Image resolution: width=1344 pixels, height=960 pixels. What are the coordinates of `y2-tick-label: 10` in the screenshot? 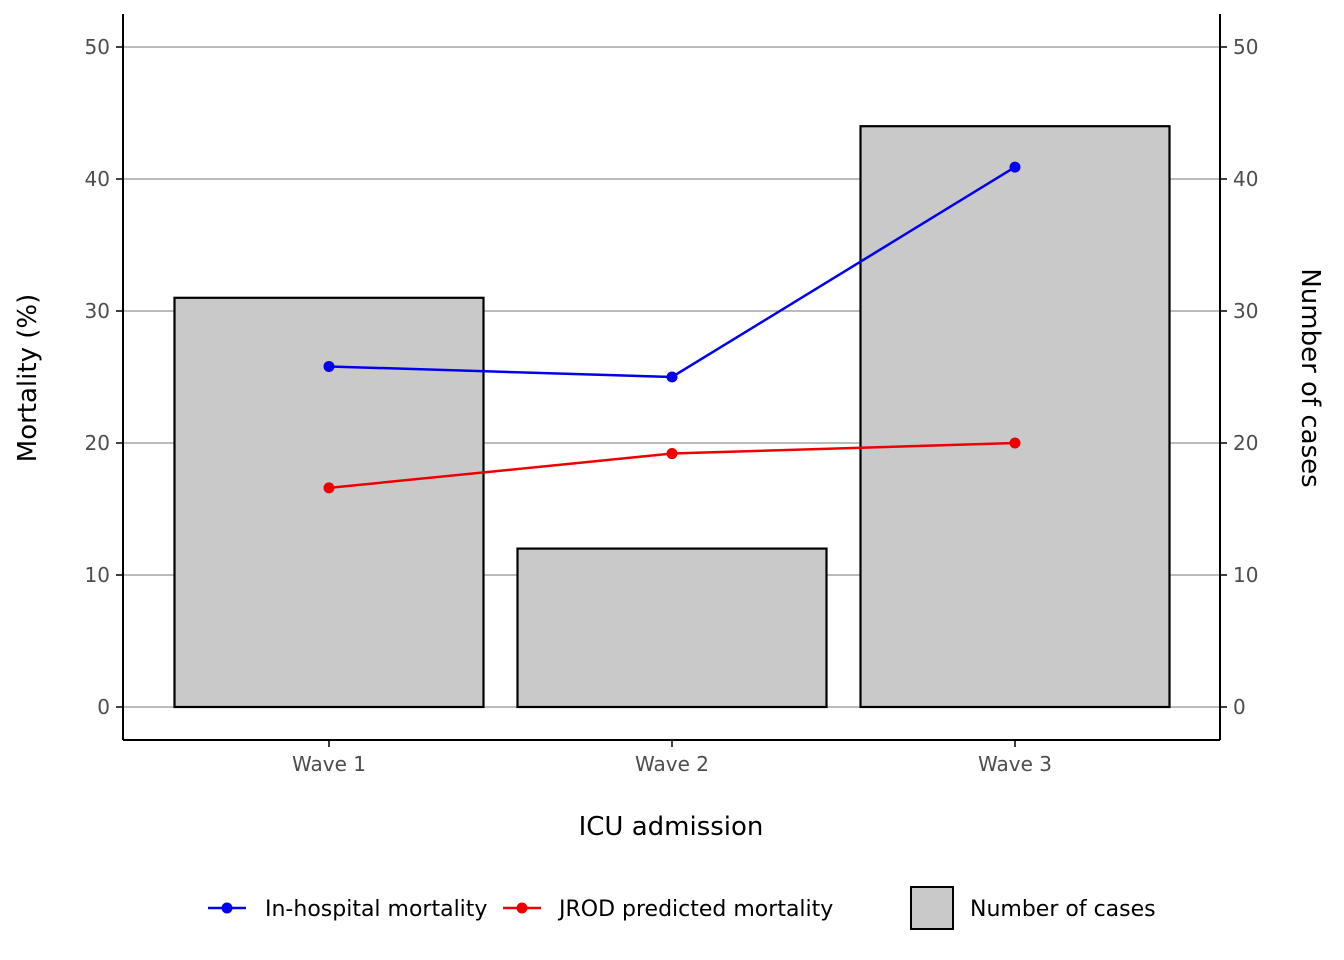 It's located at (1245, 575).